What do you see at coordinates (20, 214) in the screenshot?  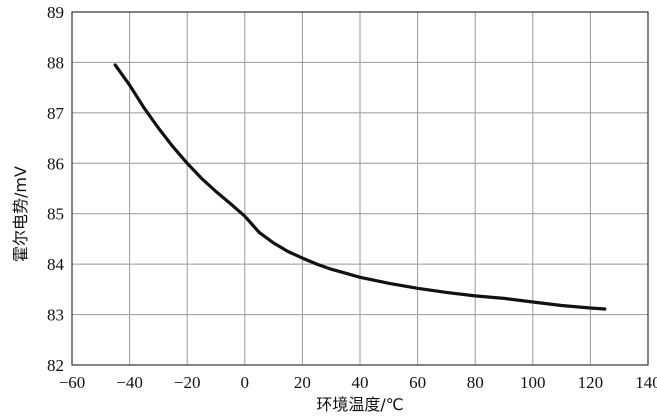 I see `y-axis-label: 霍尔电势/mV` at bounding box center [20, 214].